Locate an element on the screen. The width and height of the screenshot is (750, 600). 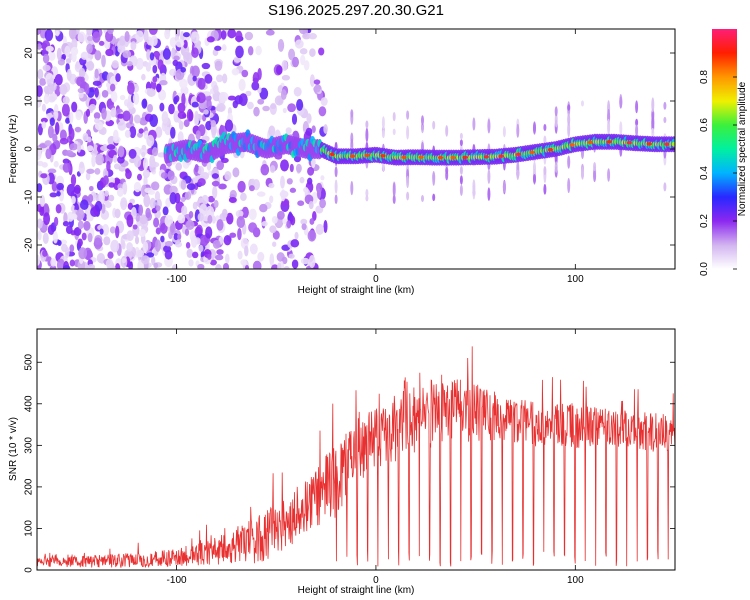
figure-title: S196.2025.297.20.30.G21 is located at coordinates (356, 10).